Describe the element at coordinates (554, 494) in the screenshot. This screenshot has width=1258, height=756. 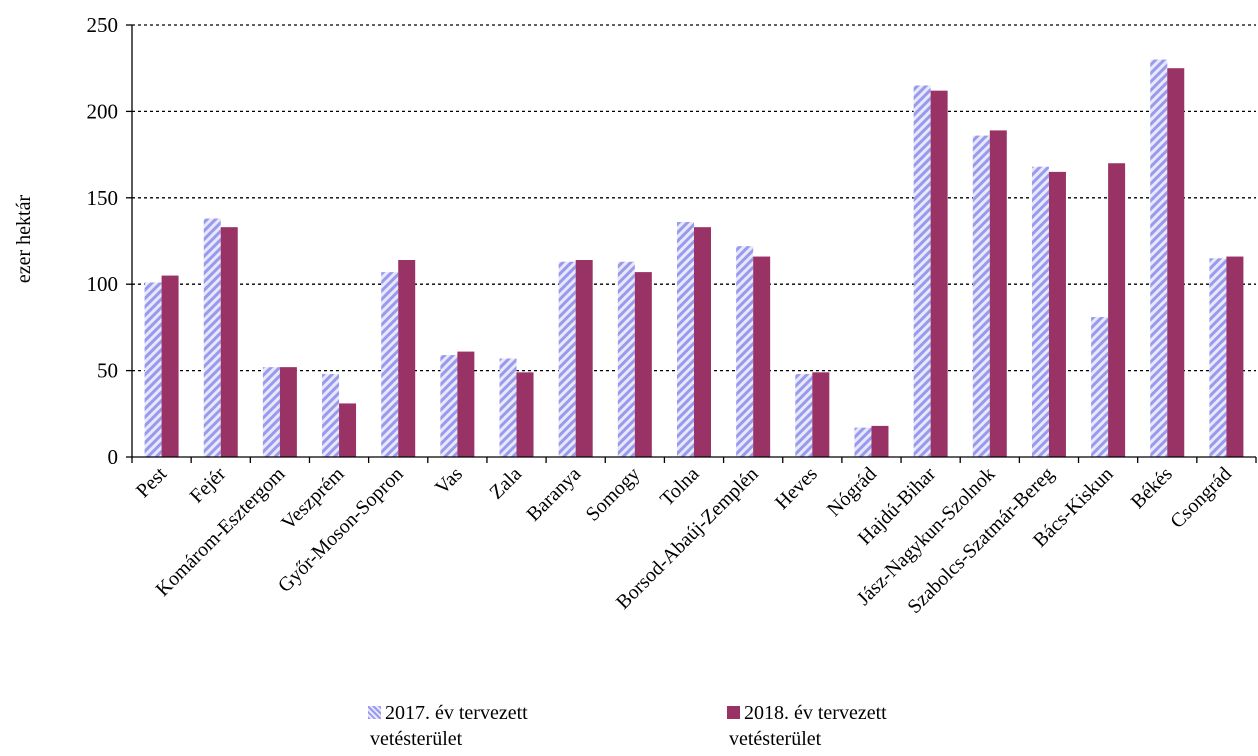
I see `x-tick-label-7: Baranya` at that location.